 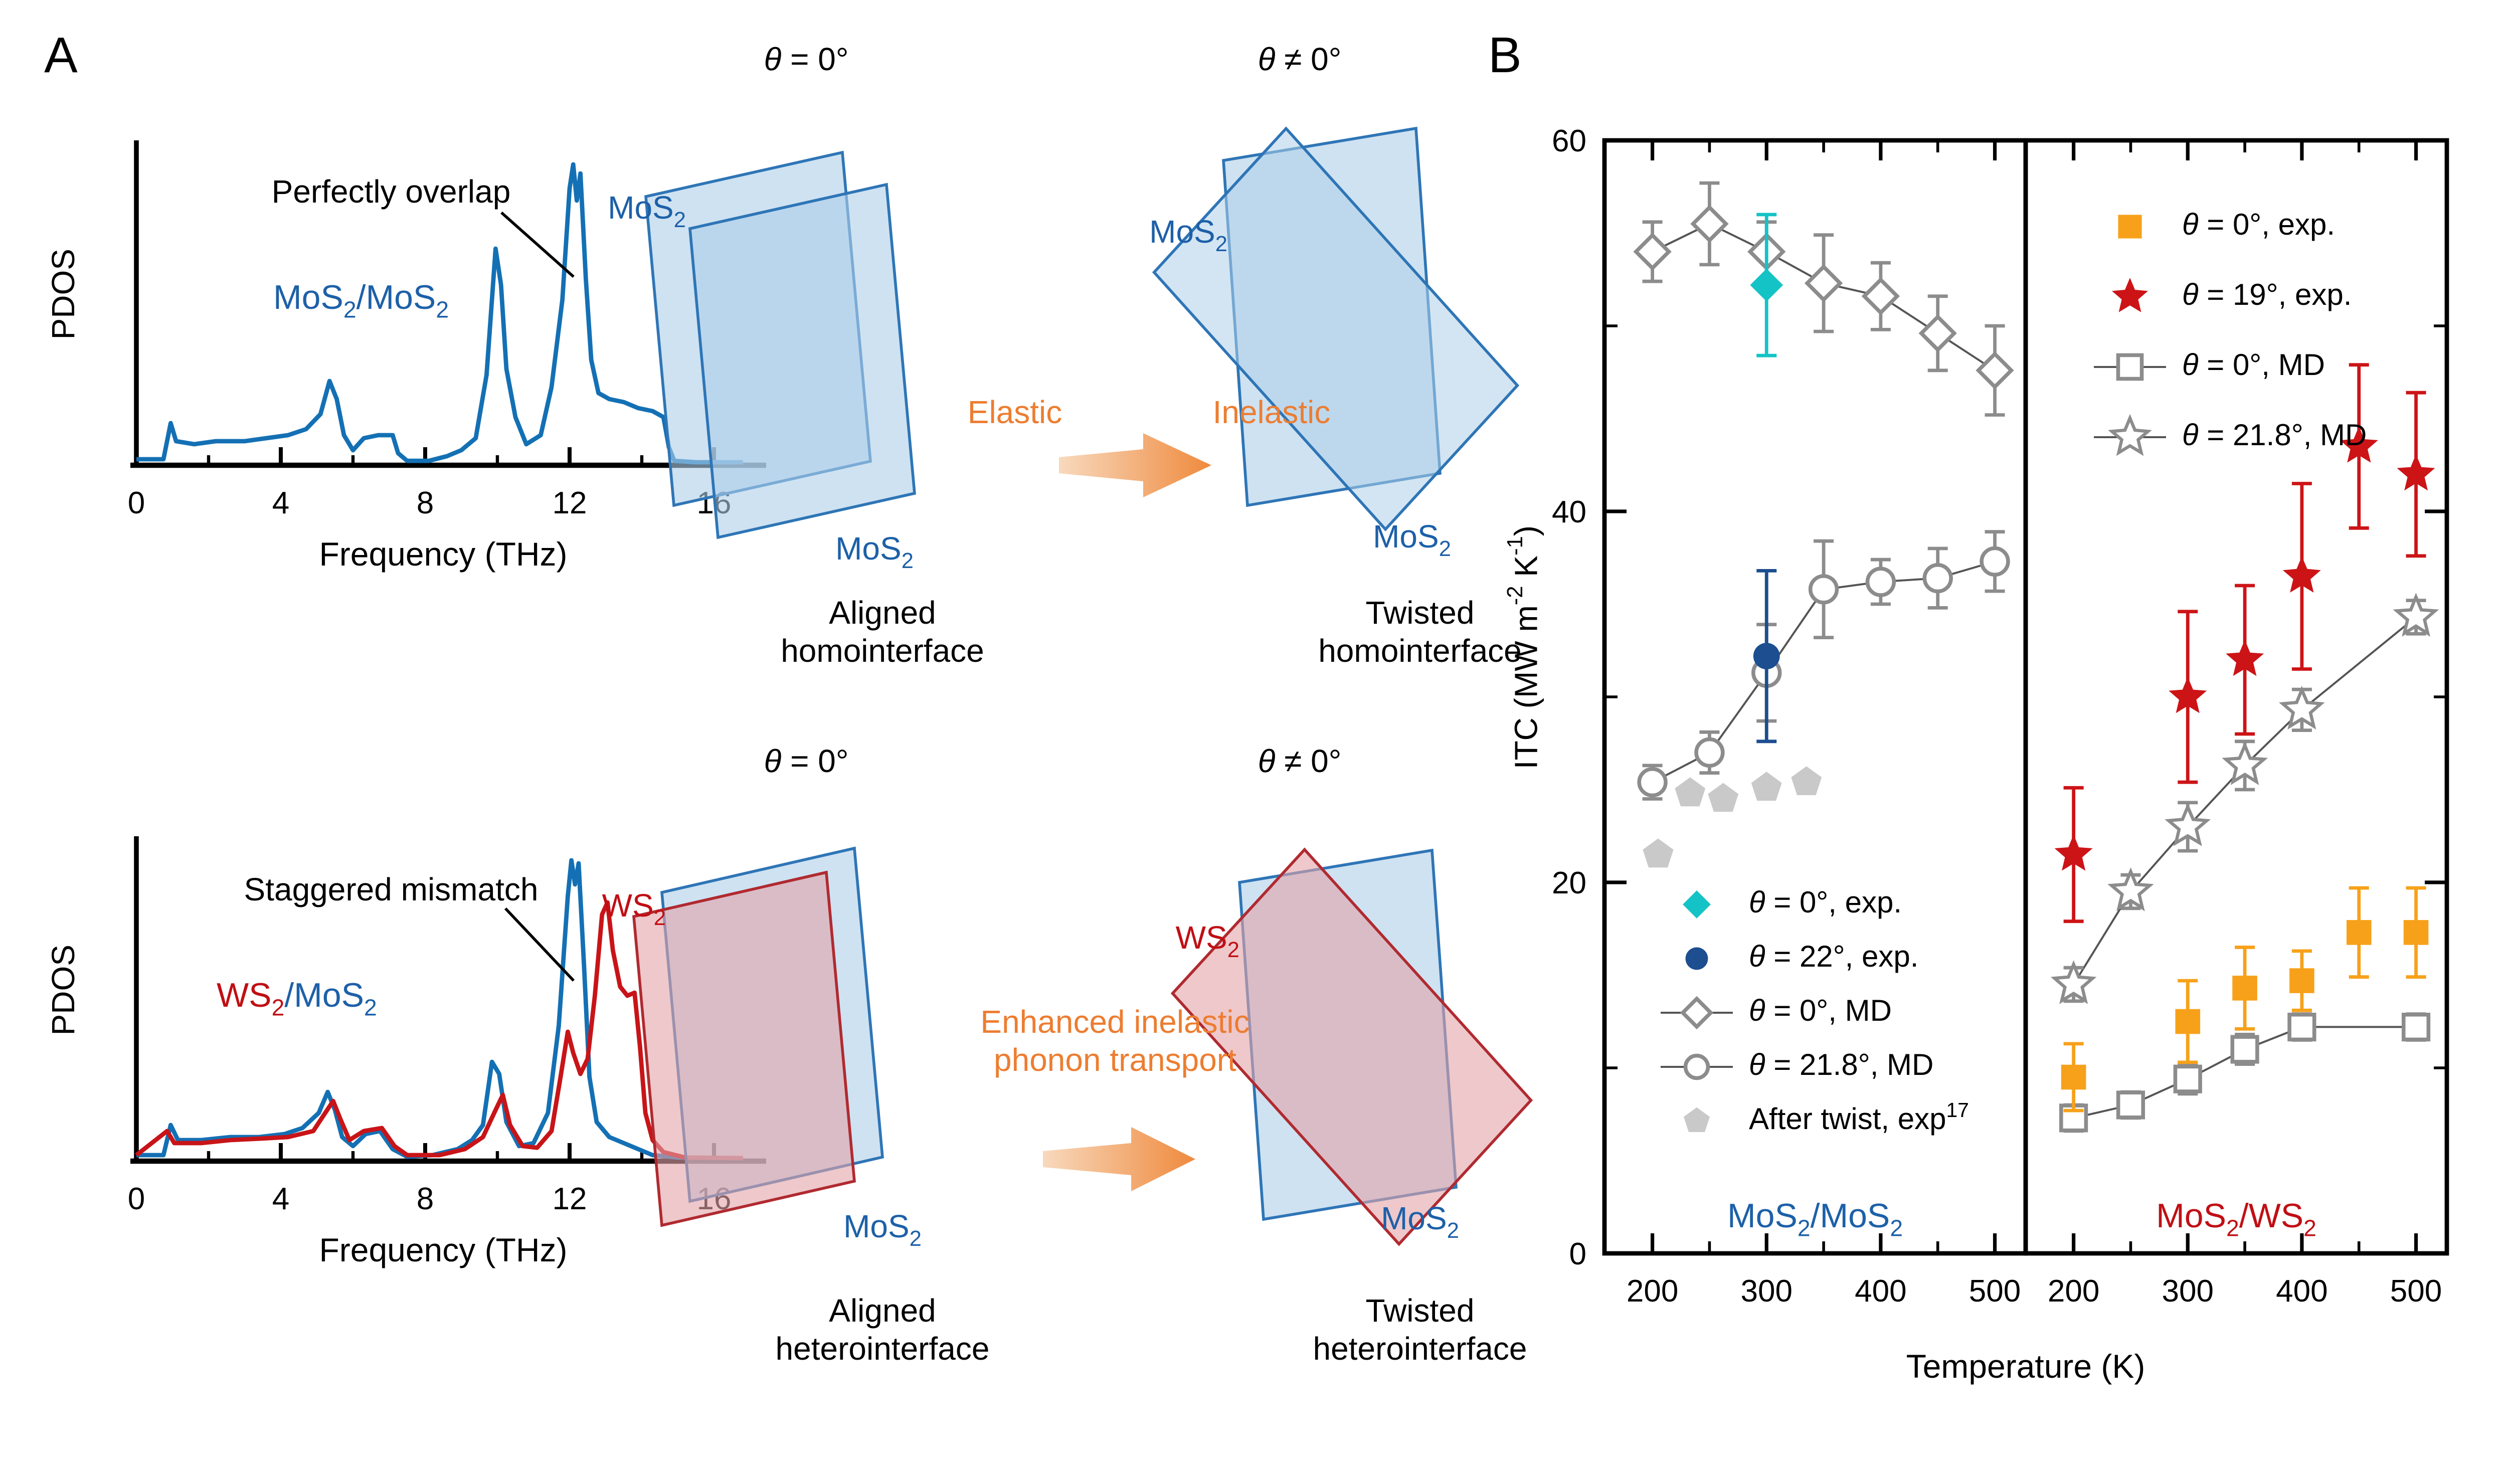 I want to click on subpanel-tag-mos2-ws2: MoS2/WS2, so click(x=2236, y=1219).